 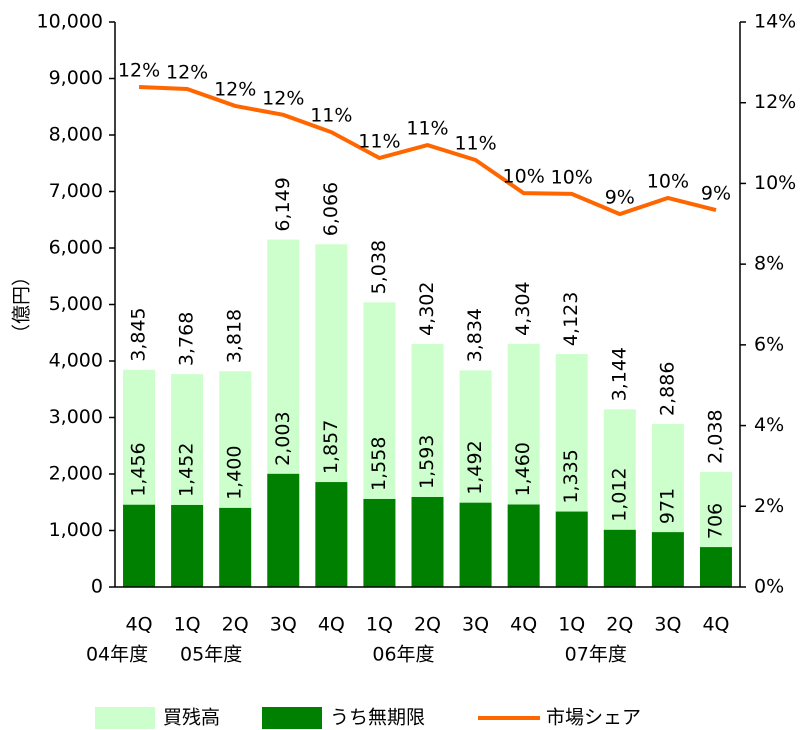 I want to click on y2-tick-label: 6%, so click(x=769, y=344).